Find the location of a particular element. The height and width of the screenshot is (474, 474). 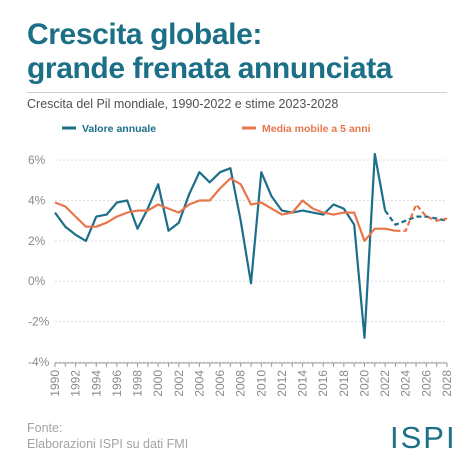

x-tick-label: 2010 is located at coordinates (261, 383).